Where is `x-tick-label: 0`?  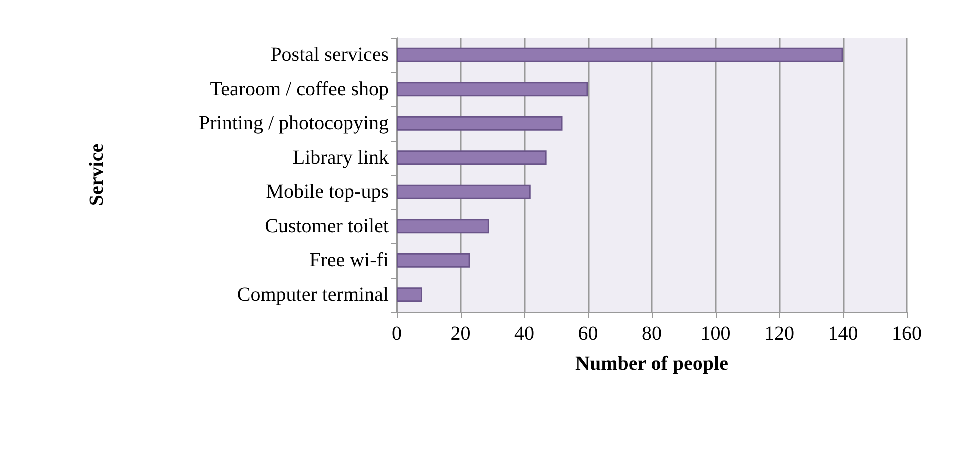 x-tick-label: 0 is located at coordinates (397, 334).